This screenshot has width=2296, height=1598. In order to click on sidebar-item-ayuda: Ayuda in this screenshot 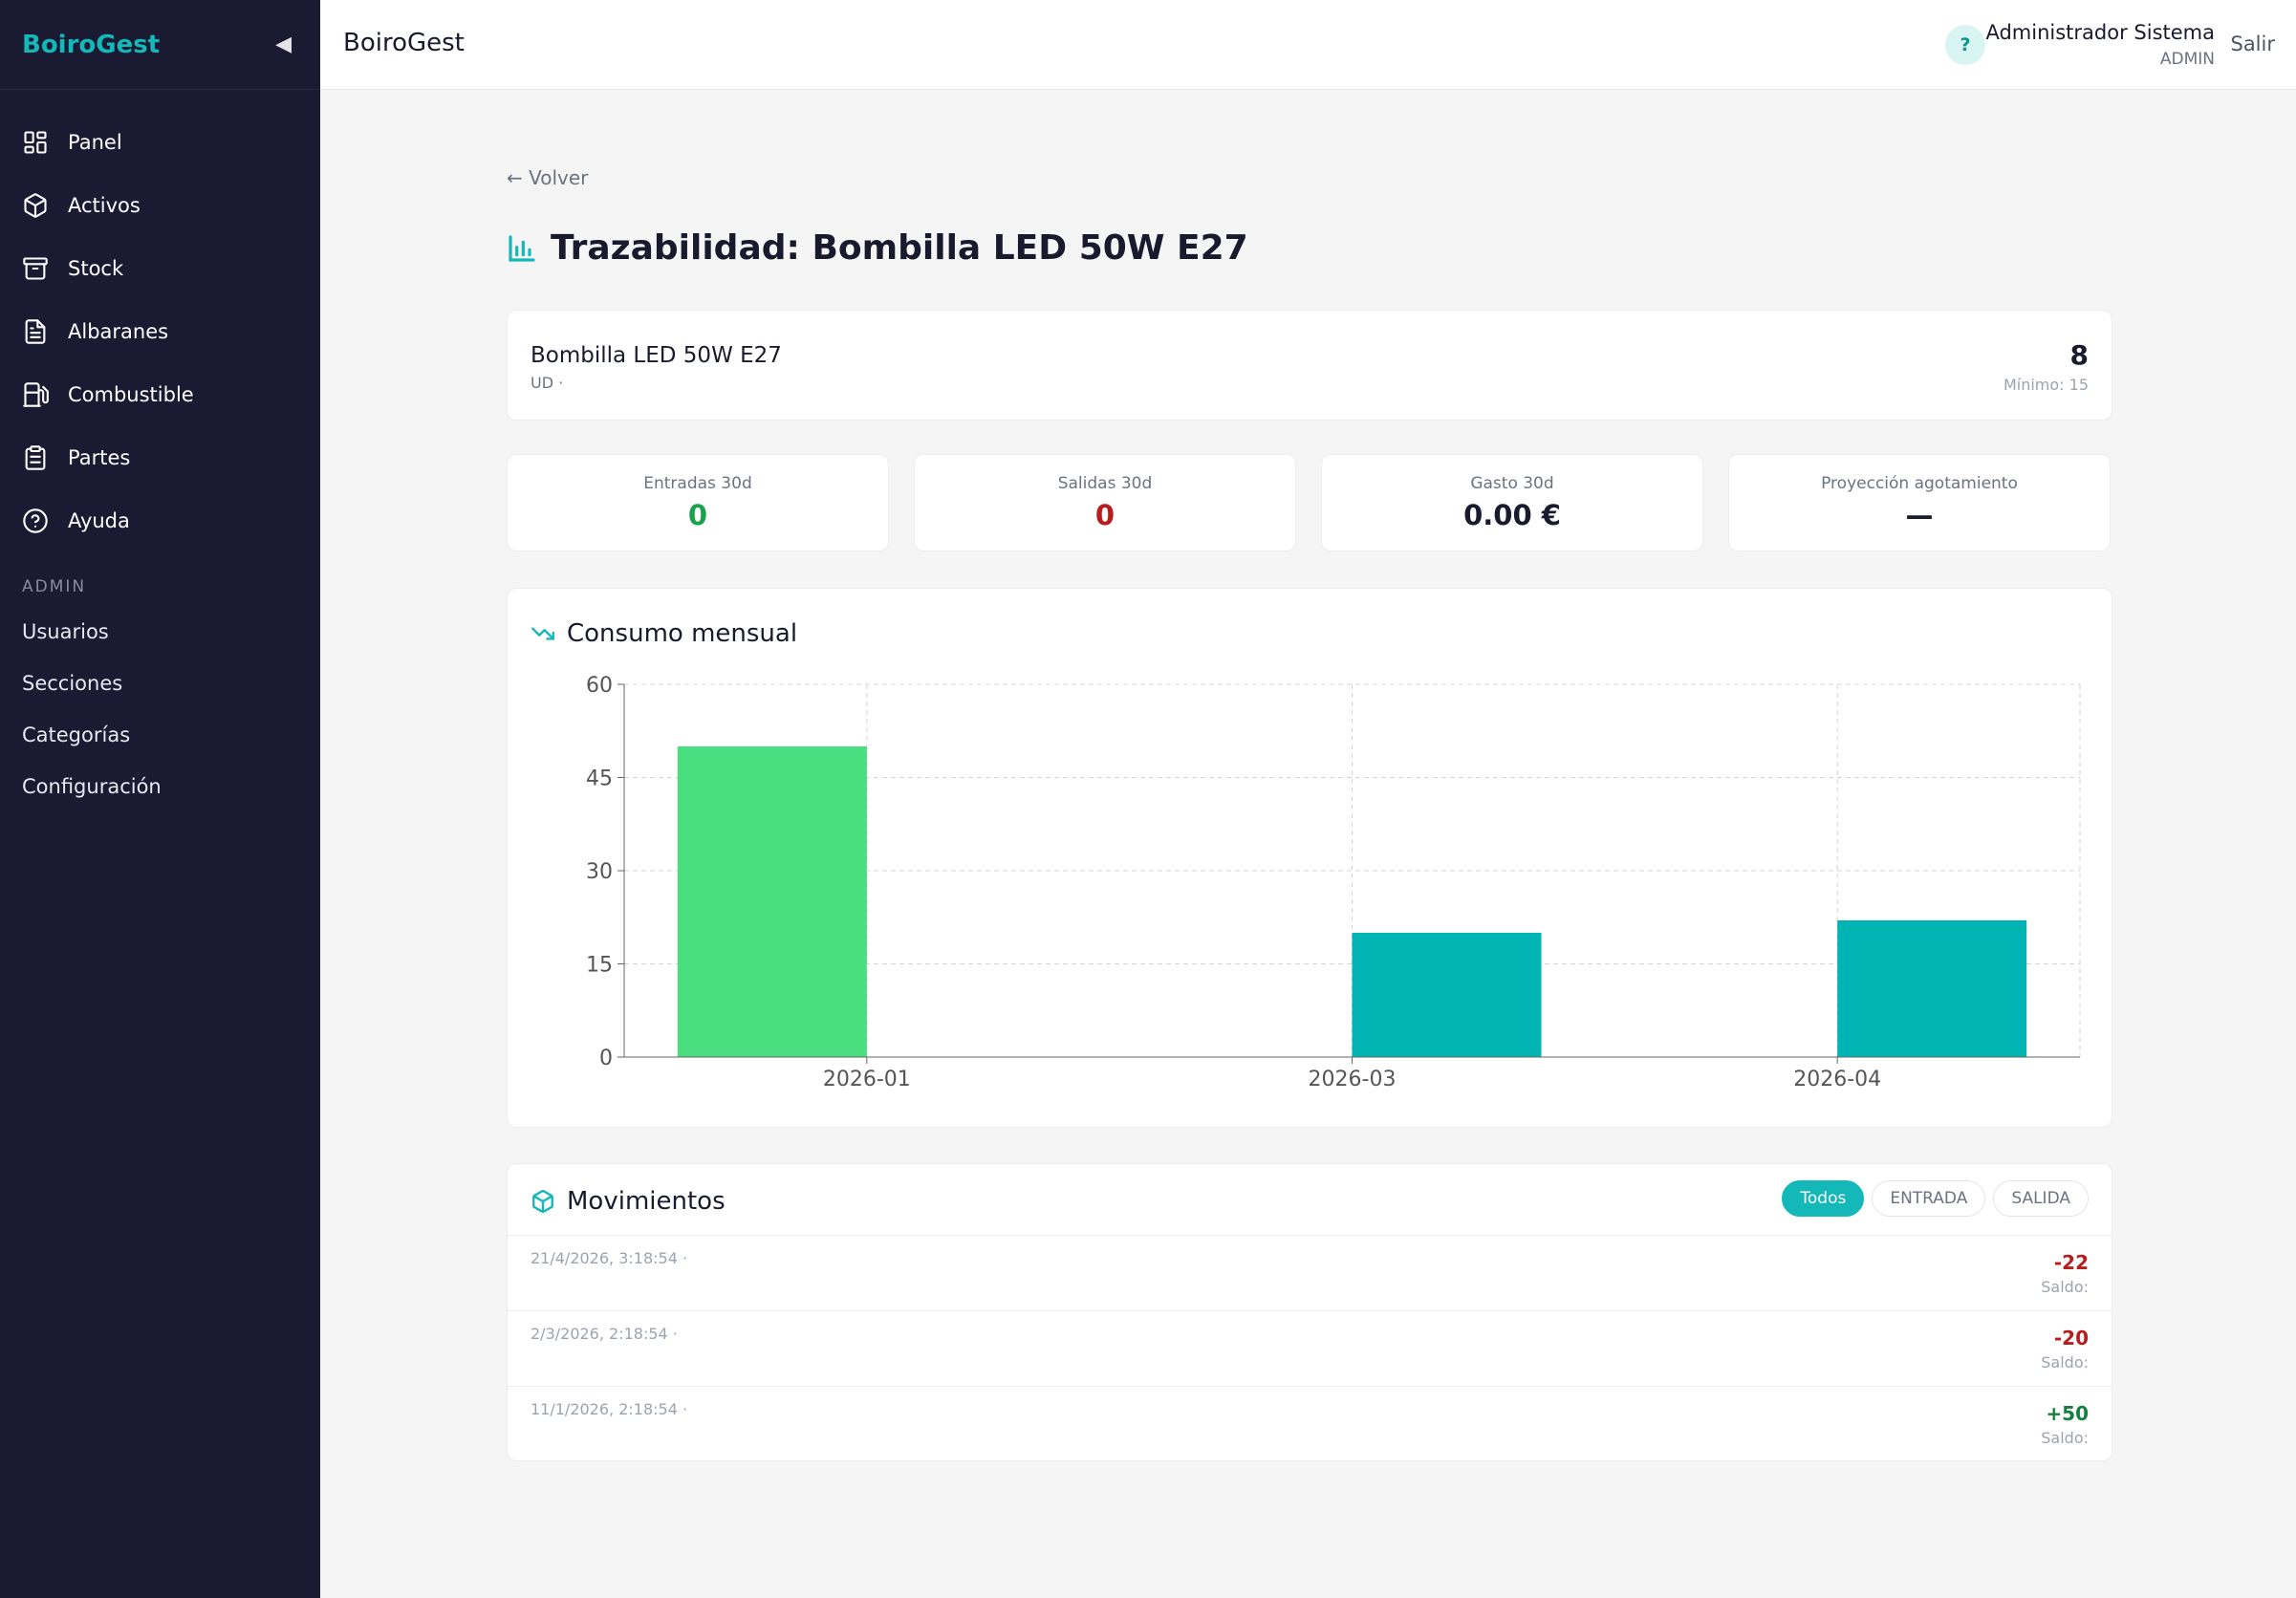, I will do `click(160, 520)`.